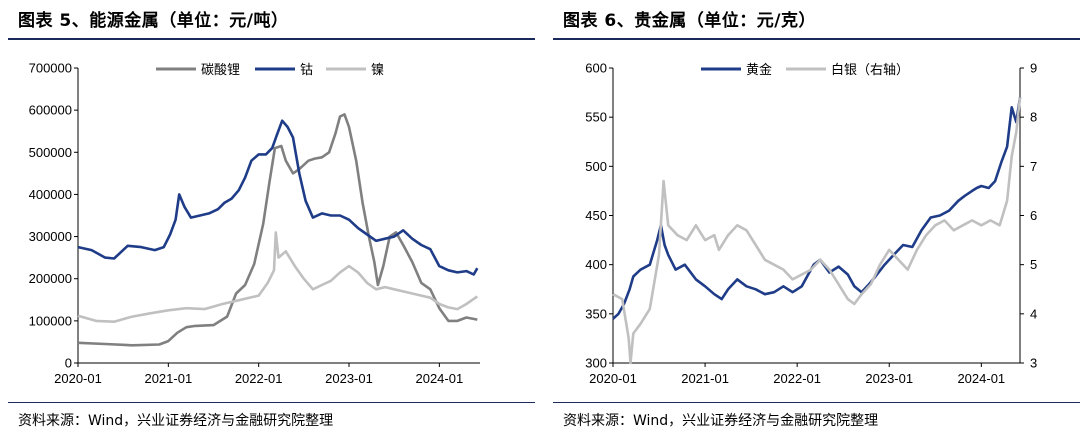 The width and height of the screenshot is (1080, 443). Describe the element at coordinates (1033, 166) in the screenshot. I see `y2-tick-label: 7` at that location.